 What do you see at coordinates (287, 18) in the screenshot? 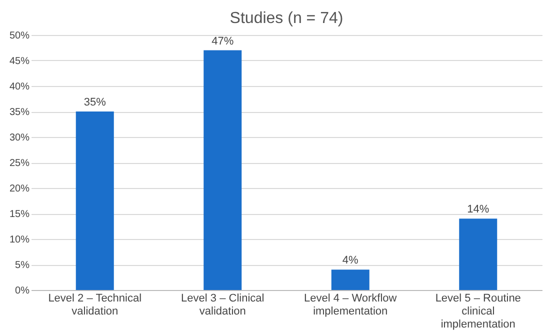
I see `chart-title: Studies (n = 74)` at bounding box center [287, 18].